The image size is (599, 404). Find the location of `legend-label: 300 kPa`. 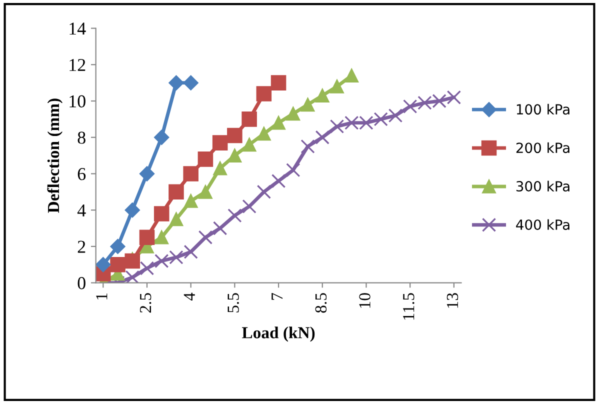

legend-label: 300 kPa is located at coordinates (543, 186).